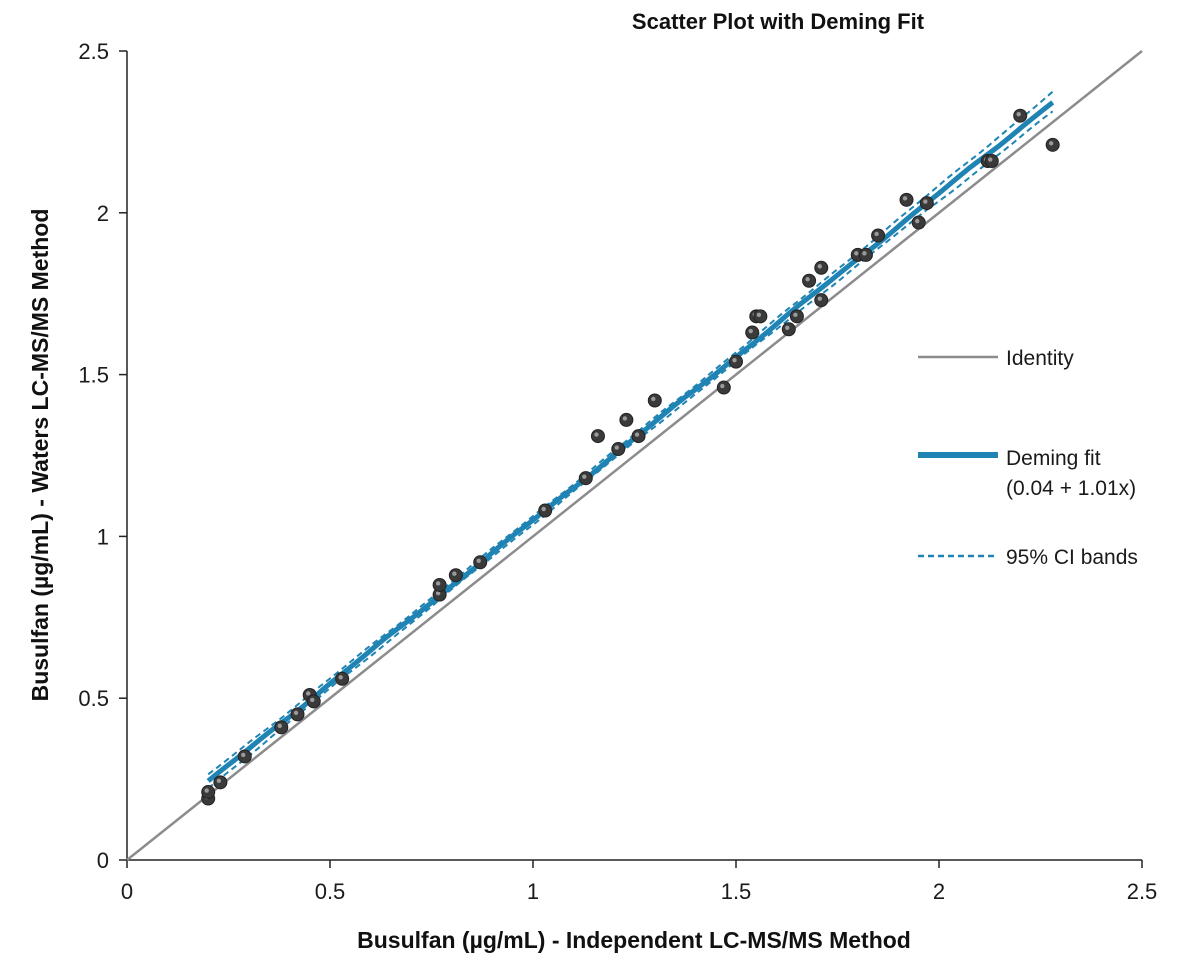 Image resolution: width=1189 pixels, height=962 pixels. I want to click on x-tick-label: 1, so click(533, 891).